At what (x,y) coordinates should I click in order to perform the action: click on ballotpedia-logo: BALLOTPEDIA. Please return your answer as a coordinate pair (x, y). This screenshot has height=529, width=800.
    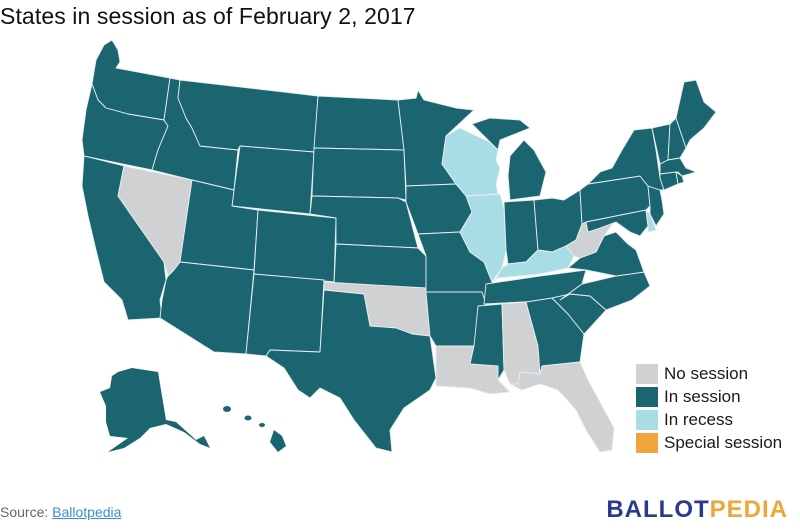
    Looking at the image, I should click on (697, 510).